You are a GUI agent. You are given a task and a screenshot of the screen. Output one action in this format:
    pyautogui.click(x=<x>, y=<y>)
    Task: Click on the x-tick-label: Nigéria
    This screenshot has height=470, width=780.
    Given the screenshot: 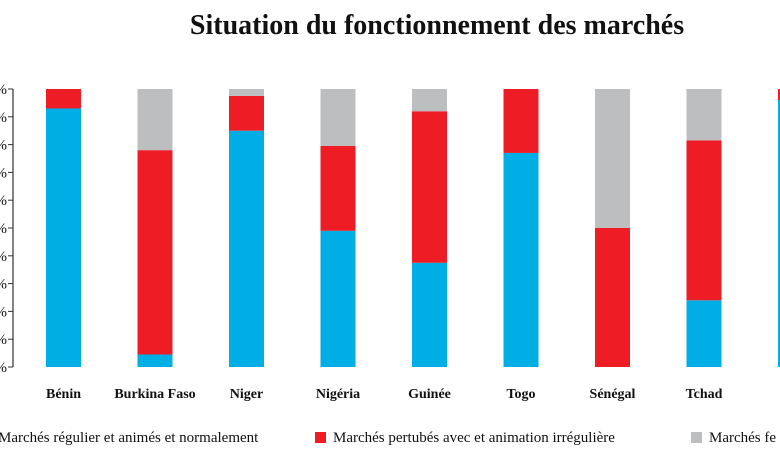 What is the action you would take?
    pyautogui.click(x=338, y=394)
    